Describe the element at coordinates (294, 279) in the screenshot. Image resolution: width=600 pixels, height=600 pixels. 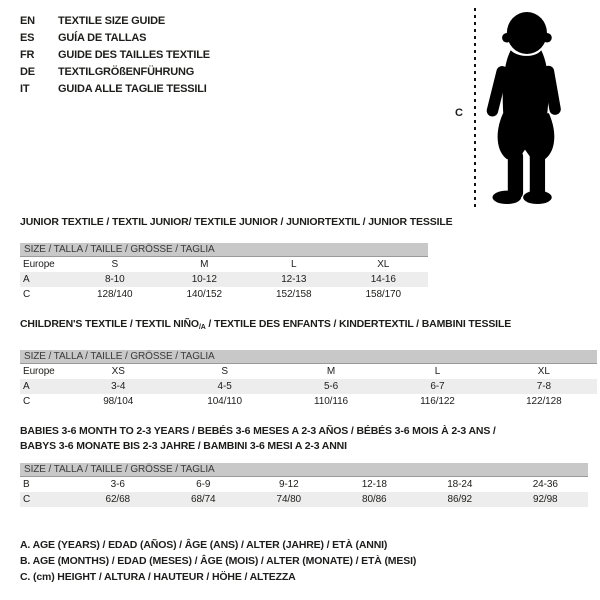
I see `value-cell: 12-13` at that location.